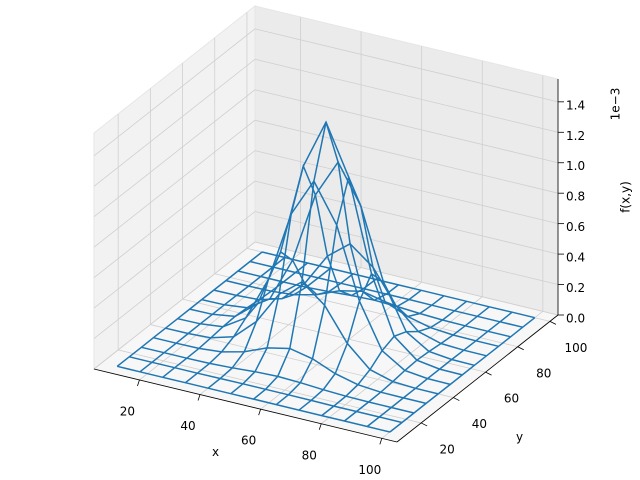  Describe the element at coordinates (511, 399) in the screenshot. I see `y-tick-label: 60` at that location.